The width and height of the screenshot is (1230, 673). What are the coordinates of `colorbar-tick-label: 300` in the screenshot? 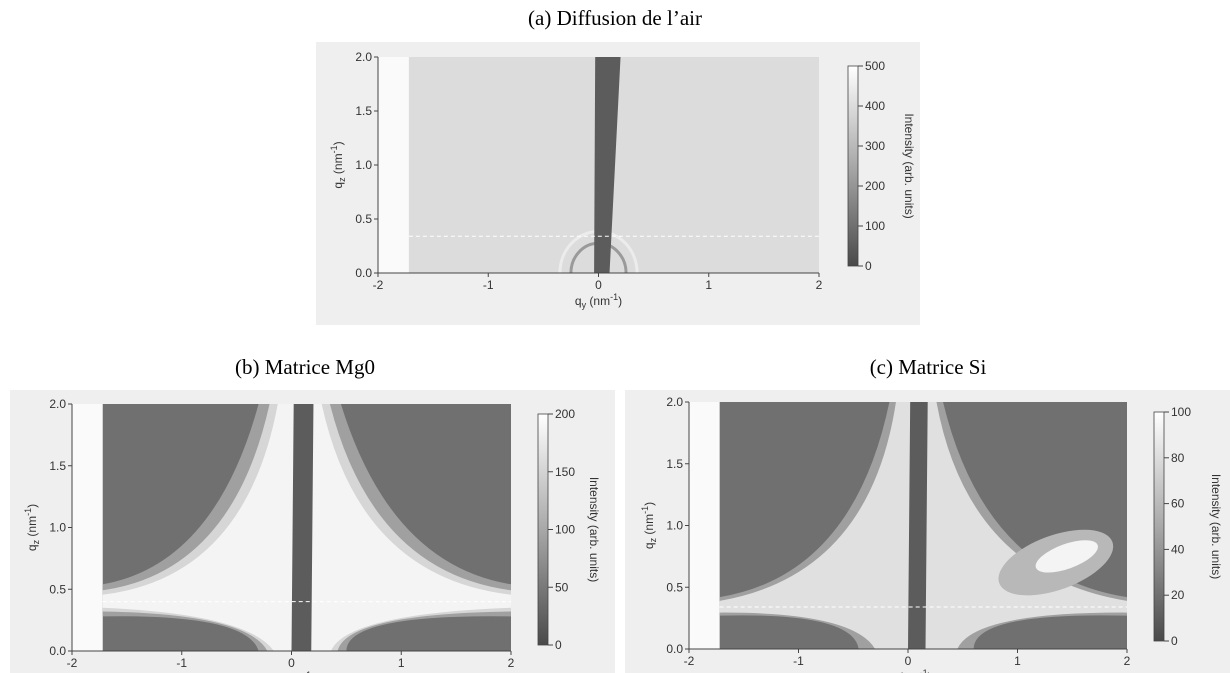 It's located at (875, 146).